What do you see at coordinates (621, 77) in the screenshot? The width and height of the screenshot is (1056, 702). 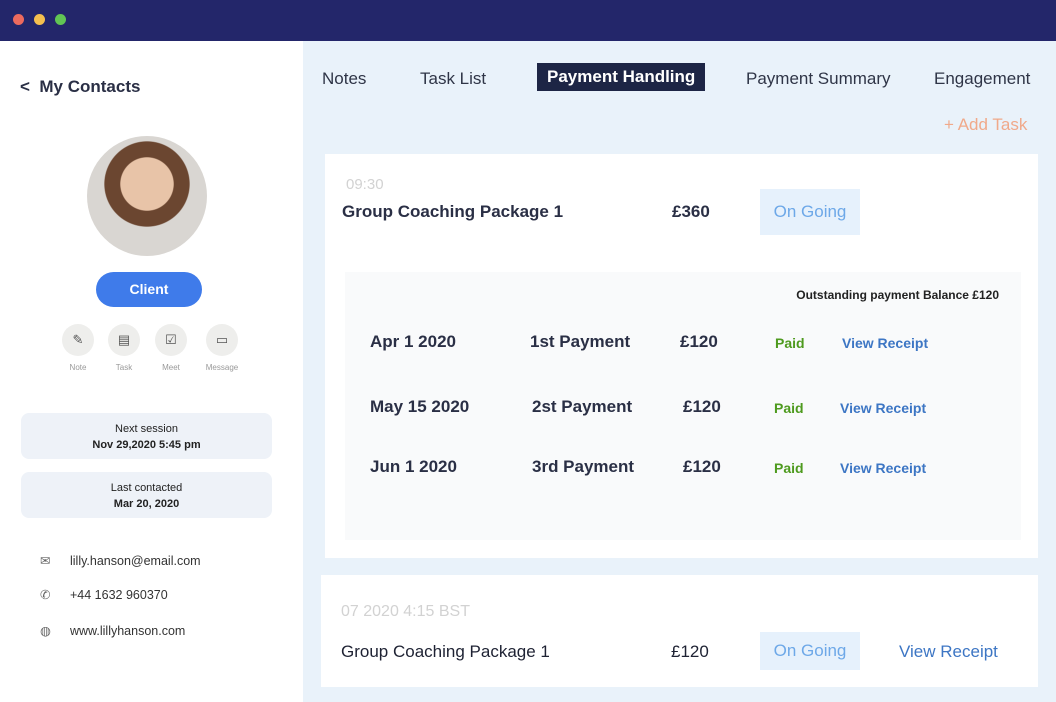 I see `tab-payment-handling: Payment Handling` at bounding box center [621, 77].